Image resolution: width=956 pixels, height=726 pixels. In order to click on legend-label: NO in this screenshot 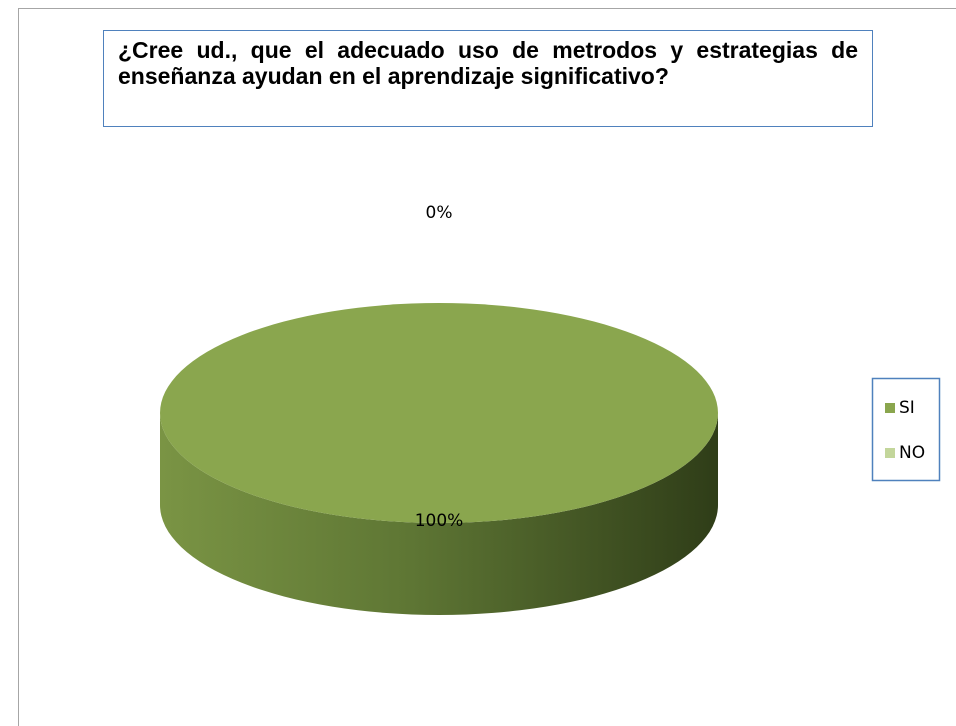, I will do `click(912, 453)`.